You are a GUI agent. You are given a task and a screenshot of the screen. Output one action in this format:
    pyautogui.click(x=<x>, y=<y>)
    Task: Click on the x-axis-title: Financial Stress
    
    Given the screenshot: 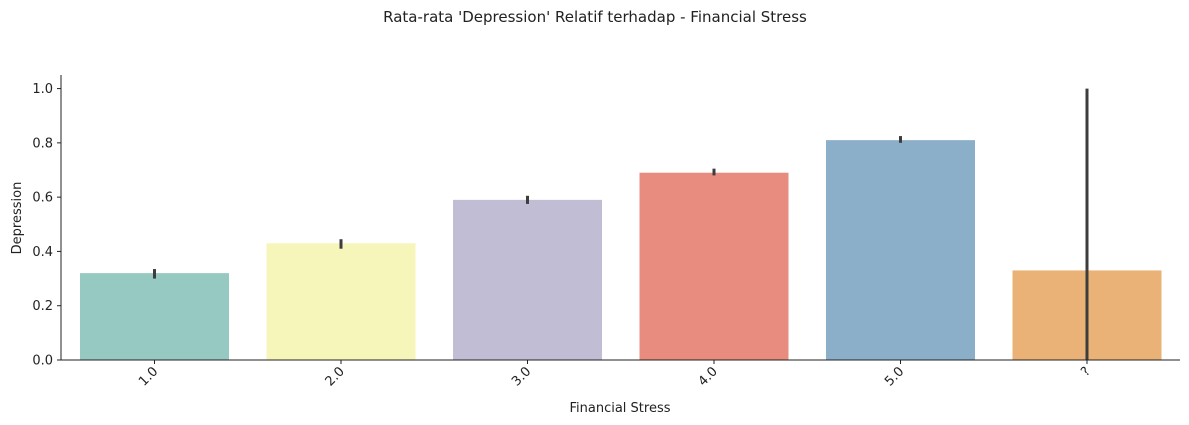 What is the action you would take?
    pyautogui.click(x=619, y=408)
    